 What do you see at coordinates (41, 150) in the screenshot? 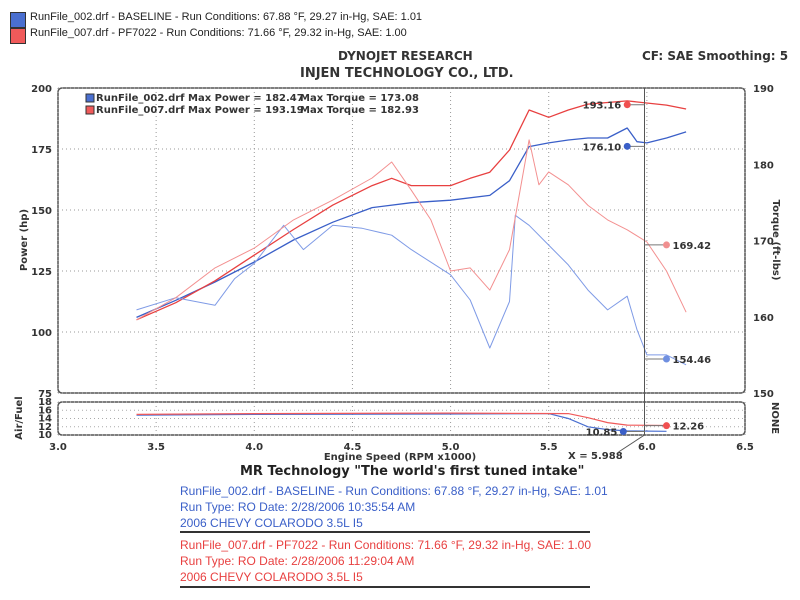
I see `y-tick-label: 175` at bounding box center [41, 150].